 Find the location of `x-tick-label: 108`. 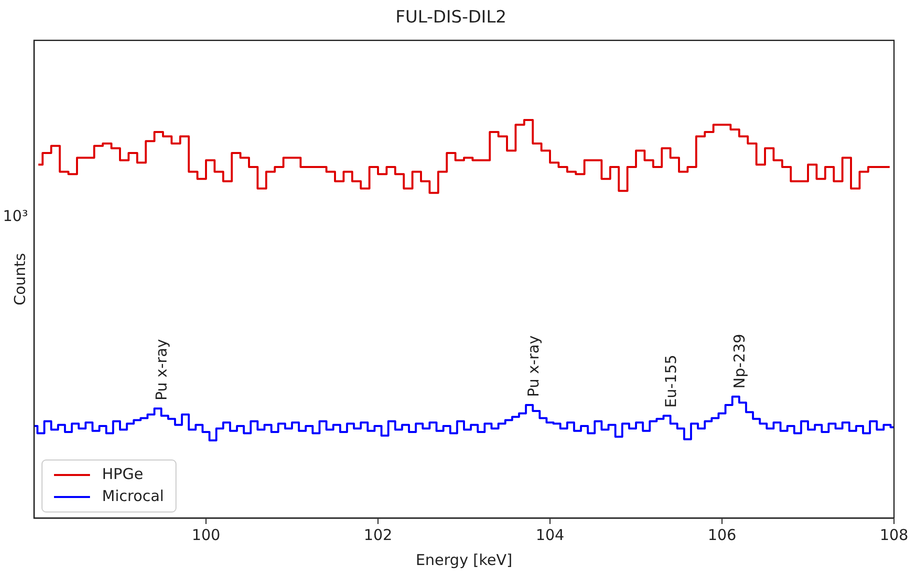

x-tick-label: 108 is located at coordinates (894, 535).